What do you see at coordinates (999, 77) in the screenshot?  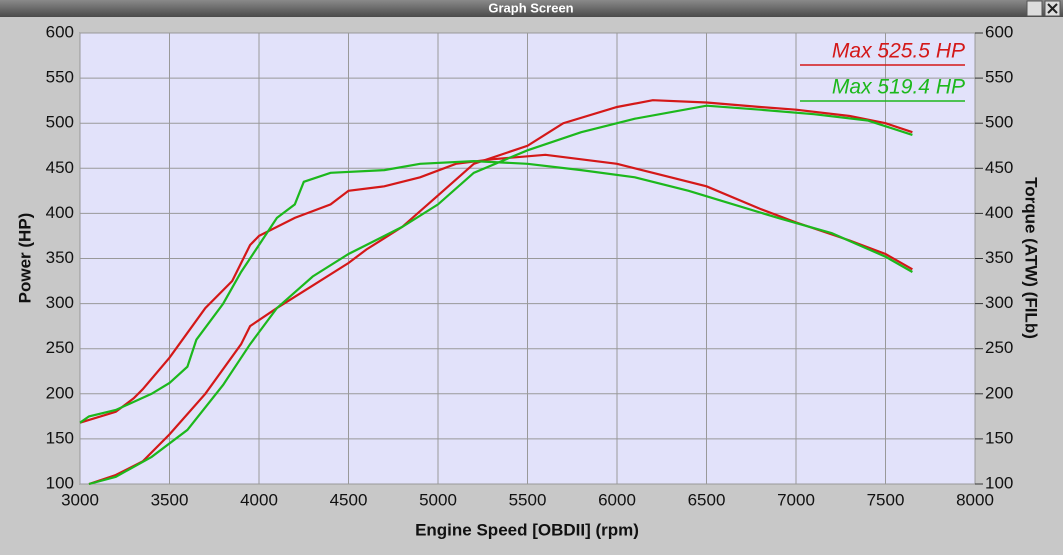 I see `y2-tick-label: 550` at bounding box center [999, 77].